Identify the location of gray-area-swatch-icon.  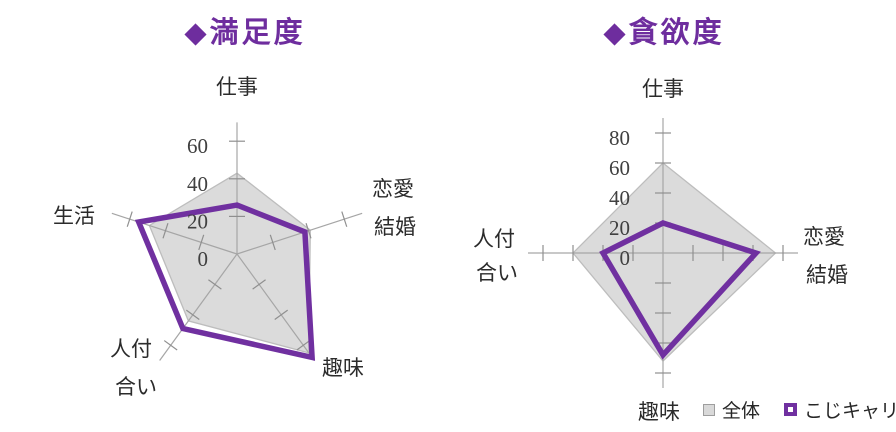
(709, 409).